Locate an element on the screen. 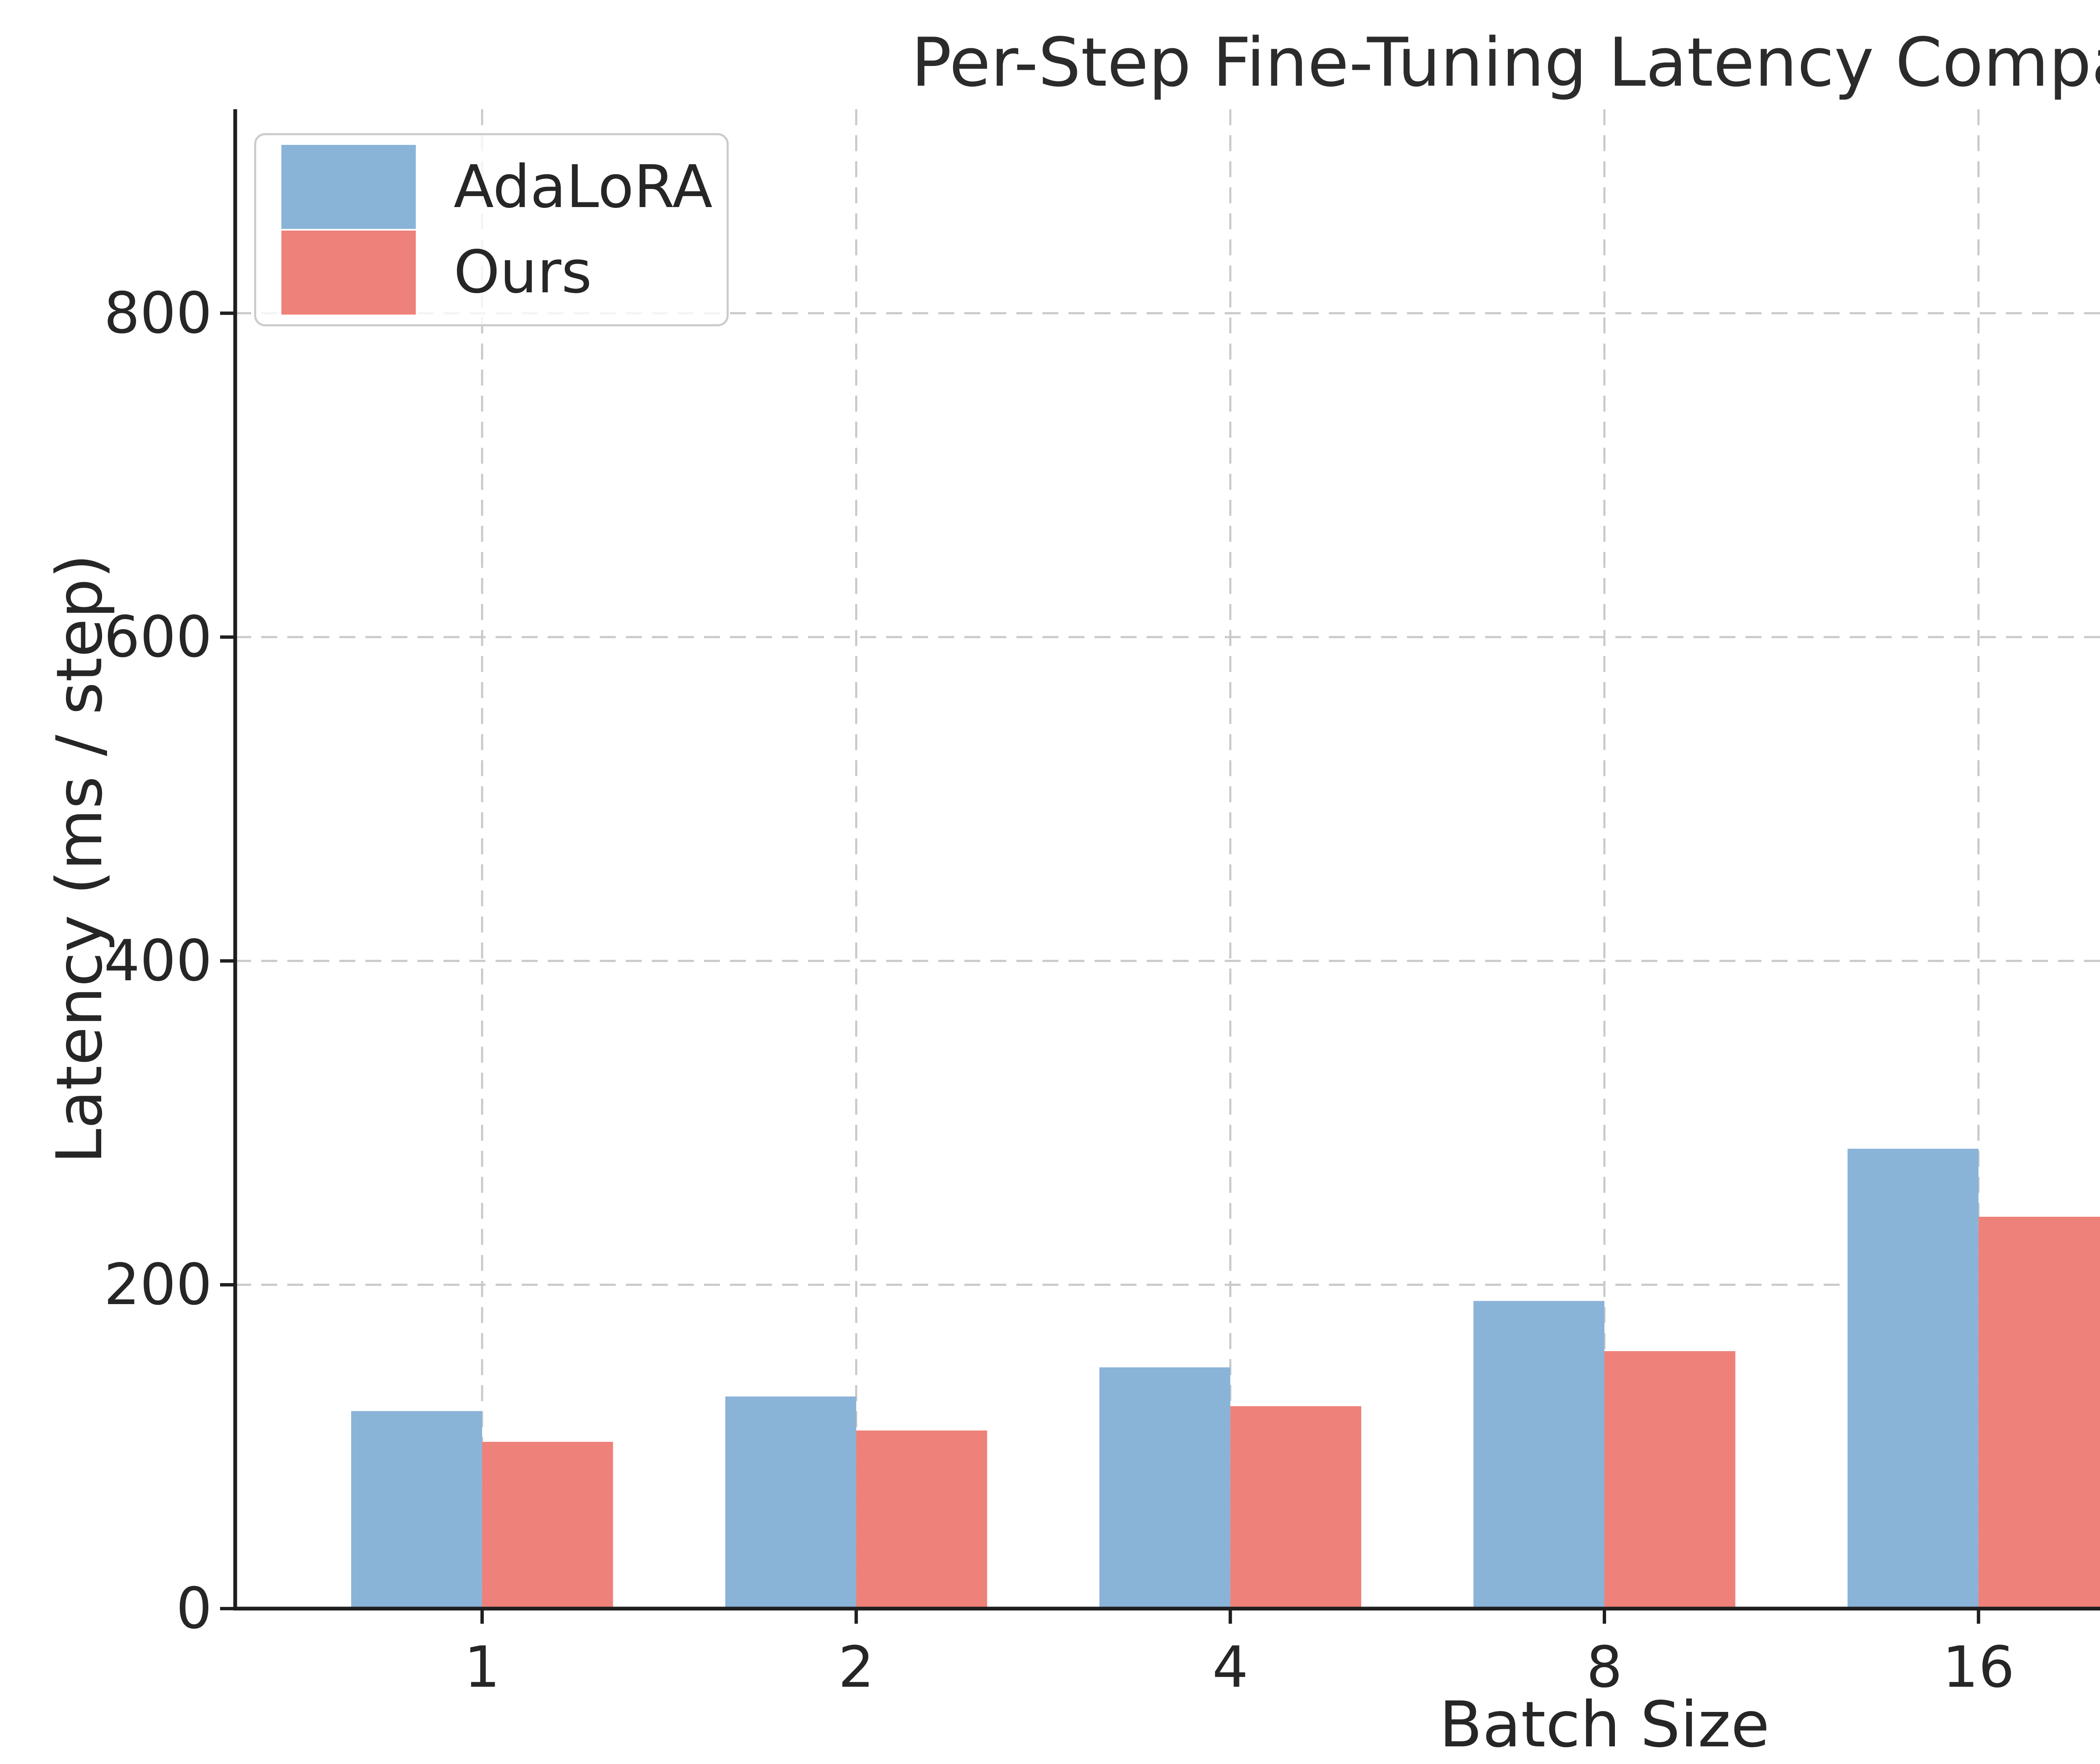 The height and width of the screenshot is (1764, 2100). y-tick-label: 200 is located at coordinates (158, 1284).